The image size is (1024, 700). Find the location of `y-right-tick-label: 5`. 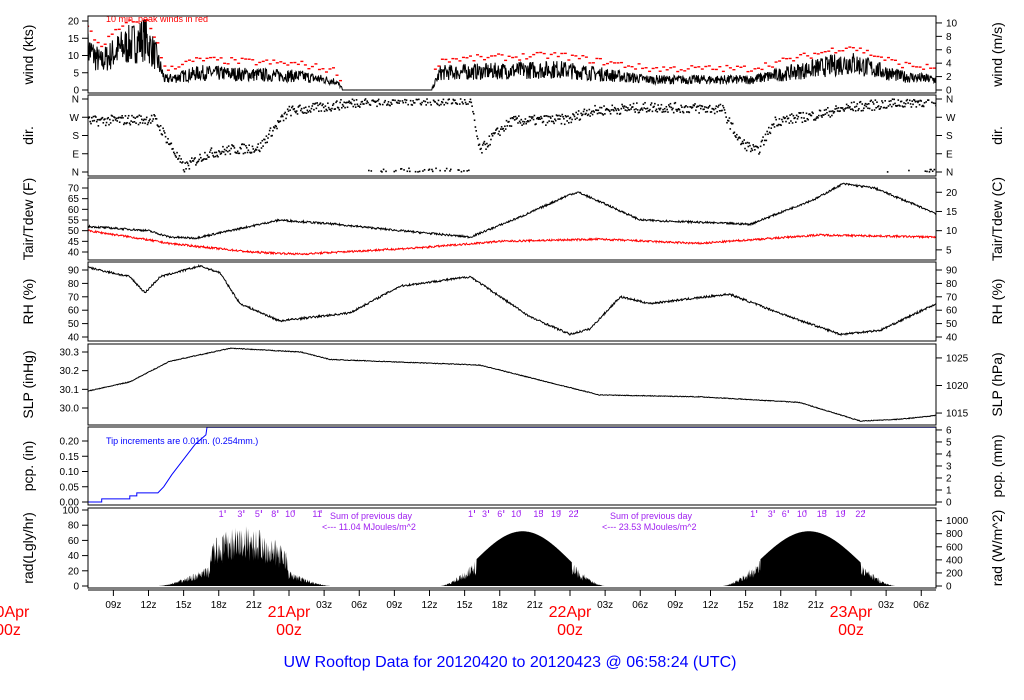

y-right-tick-label: 5 is located at coordinates (949, 250).